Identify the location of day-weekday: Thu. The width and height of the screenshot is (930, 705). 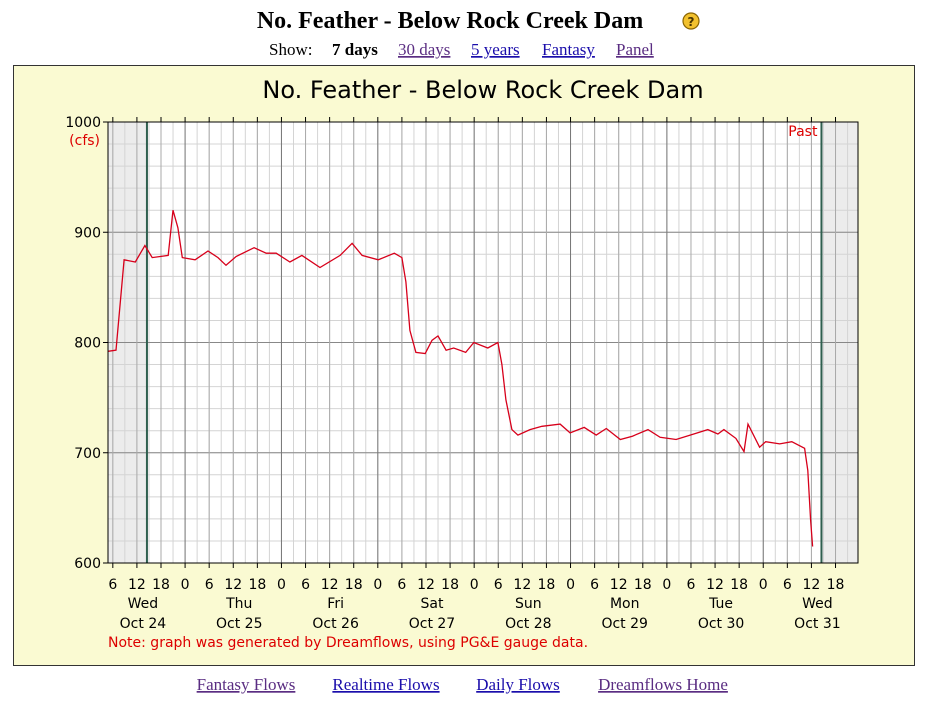
(238, 604).